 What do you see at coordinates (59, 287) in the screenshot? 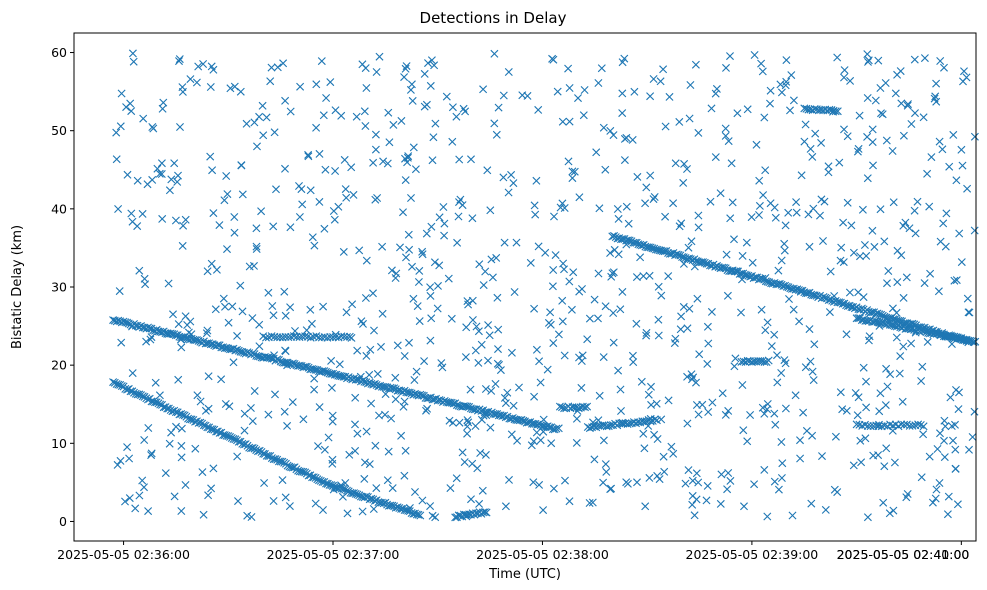
I see `y-tick-label: 30` at bounding box center [59, 287].